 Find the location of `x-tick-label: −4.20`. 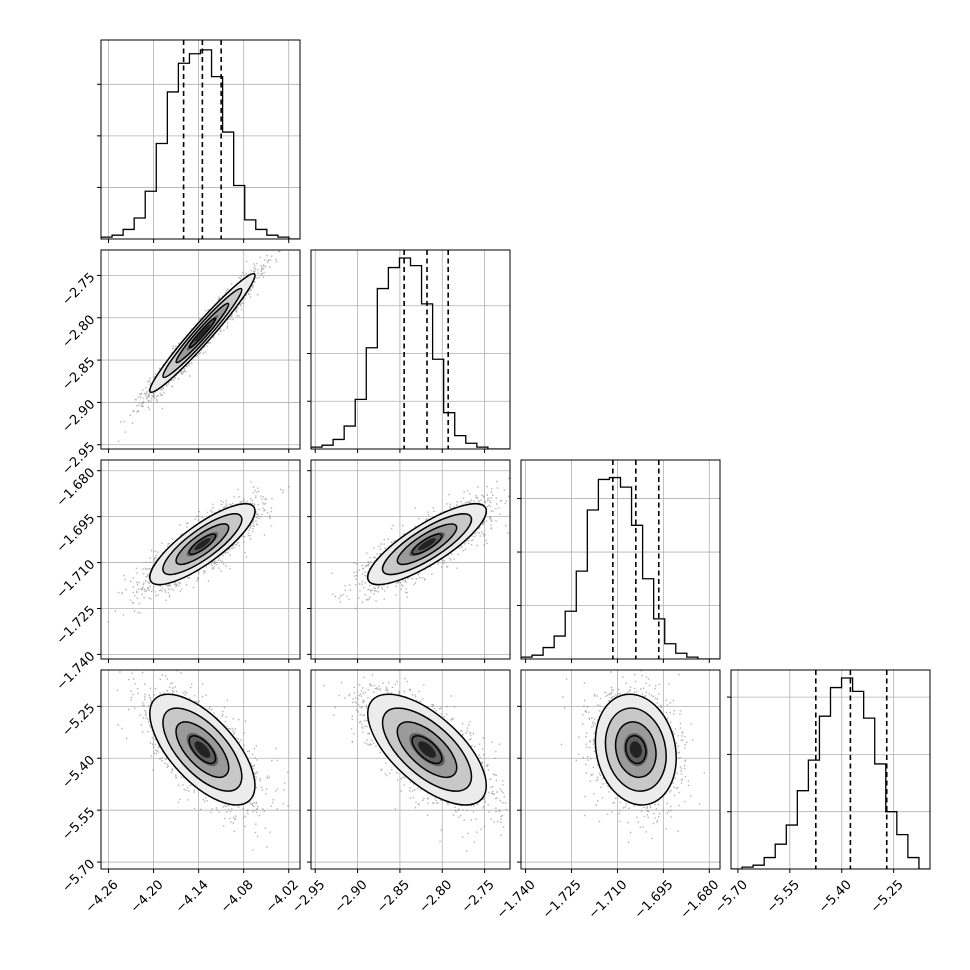

x-tick-label: −4.20 is located at coordinates (147, 896).